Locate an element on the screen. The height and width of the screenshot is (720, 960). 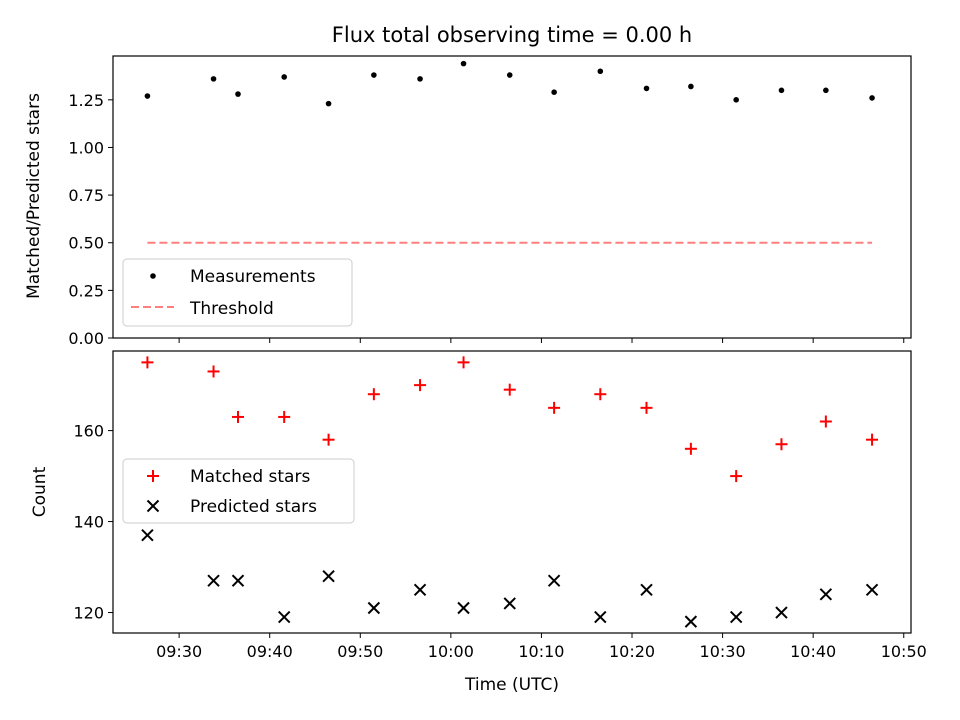
top-y-tick-label: 0.25 is located at coordinates (86, 290).